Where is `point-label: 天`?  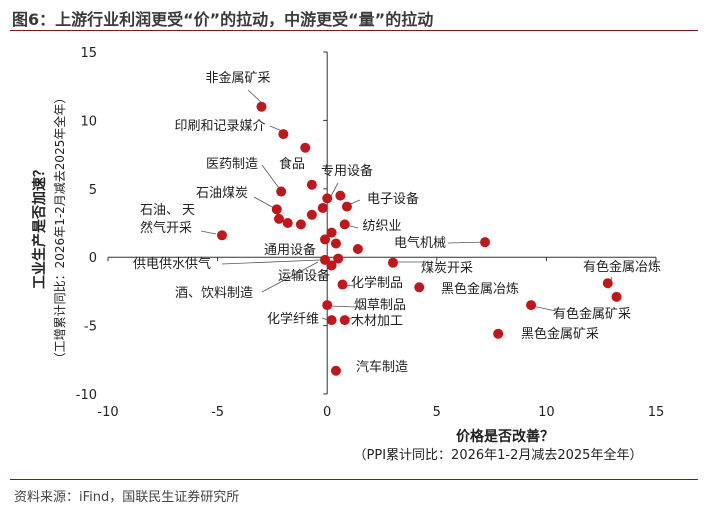 point-label: 天 is located at coordinates (188, 210).